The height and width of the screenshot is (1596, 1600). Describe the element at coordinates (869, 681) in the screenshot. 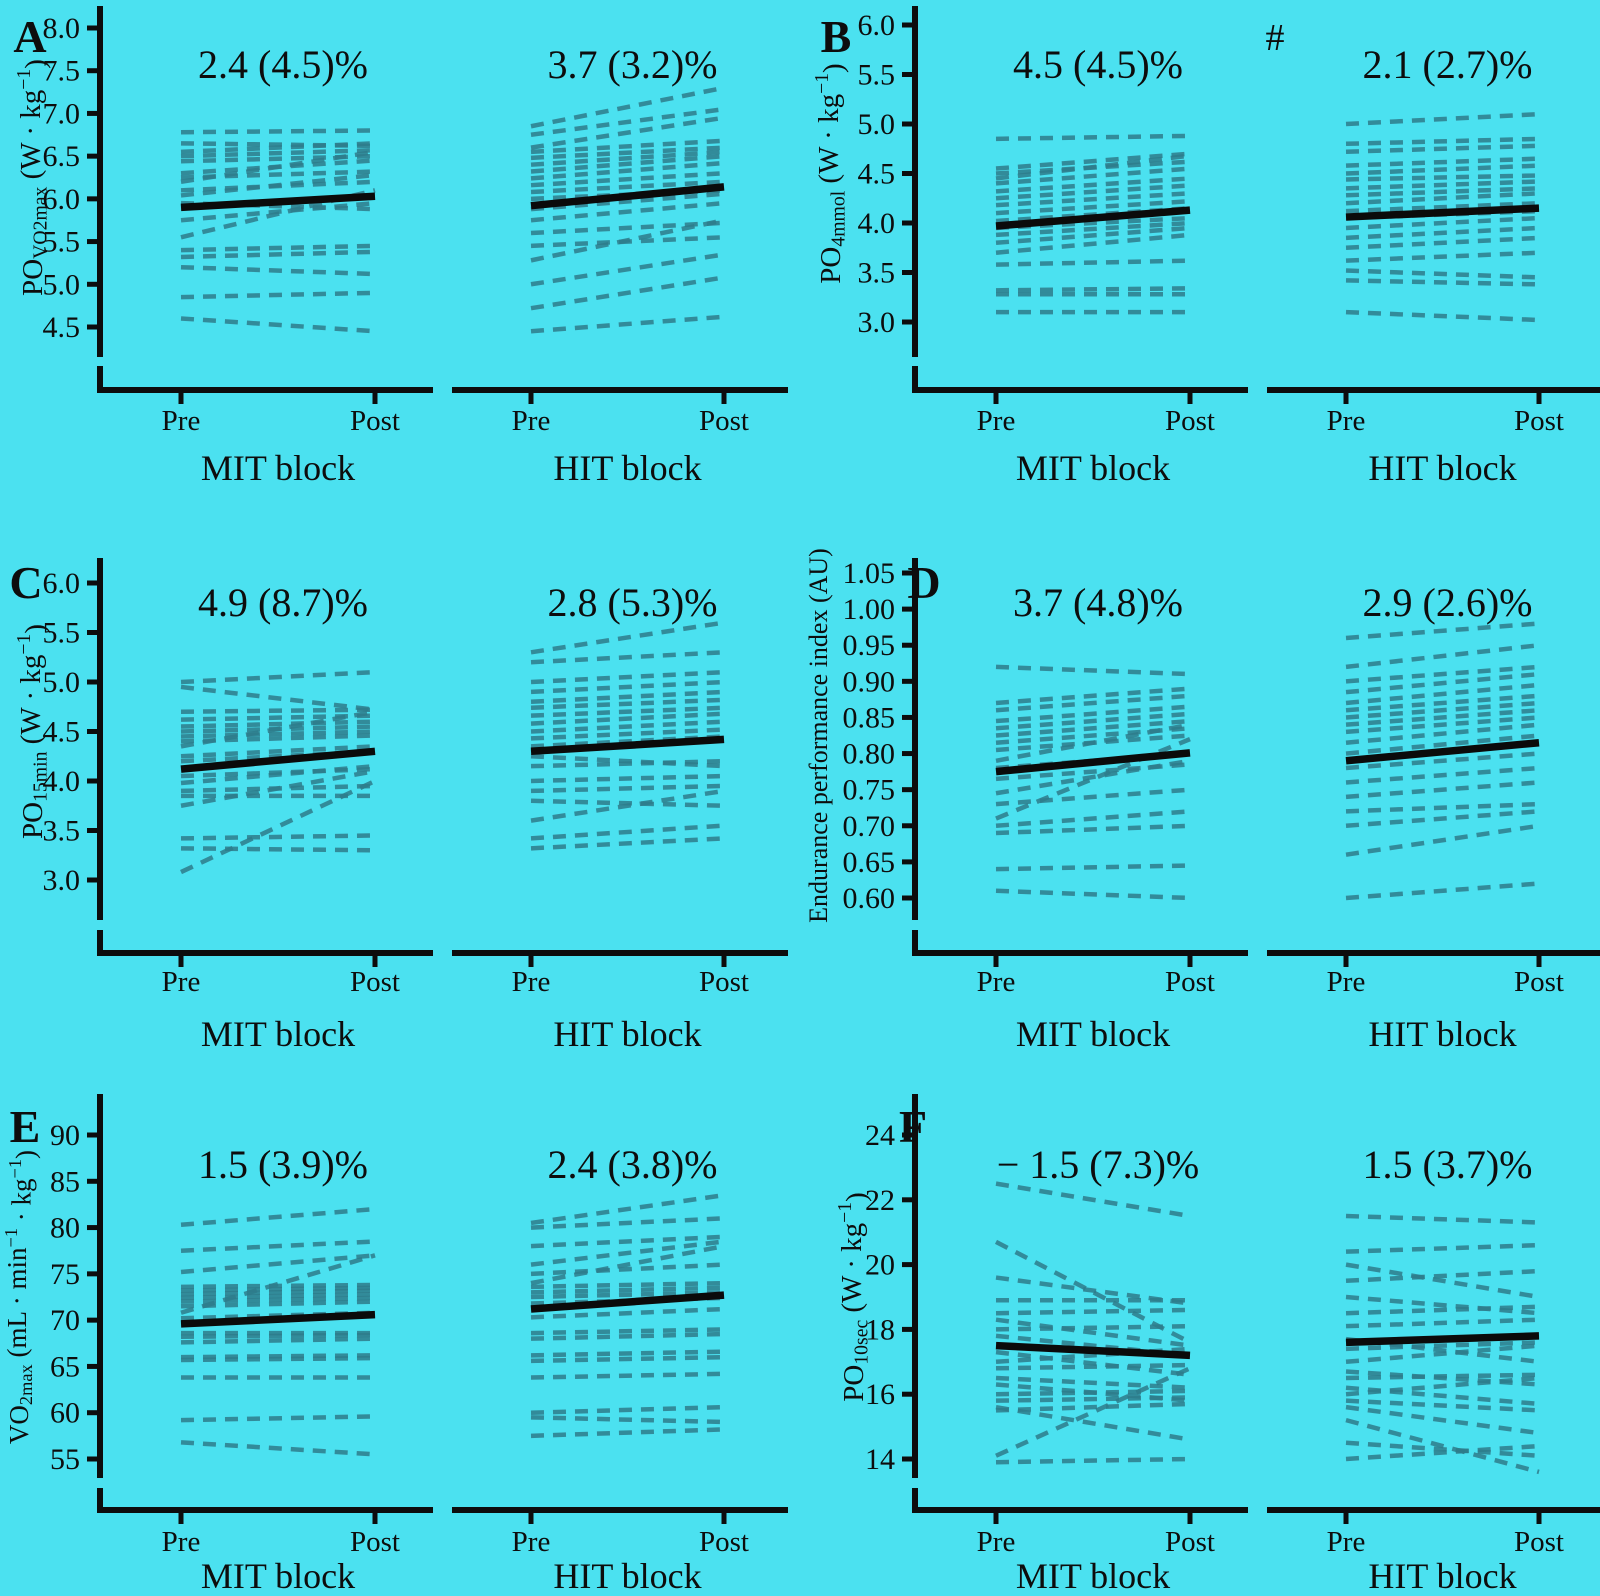

I see `y-tick-label: 0.90` at that location.